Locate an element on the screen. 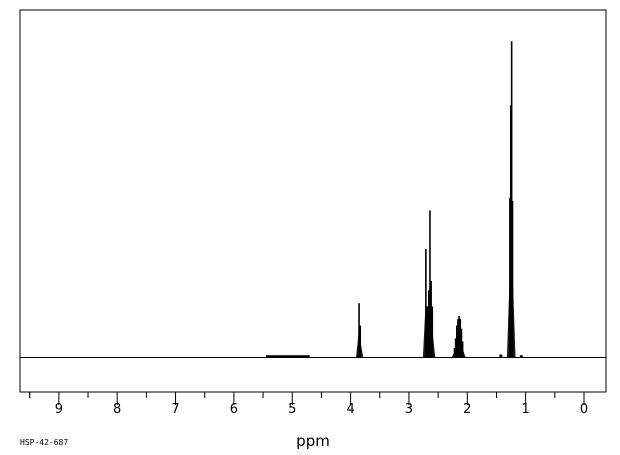  tick-label: 4 is located at coordinates (350, 409).